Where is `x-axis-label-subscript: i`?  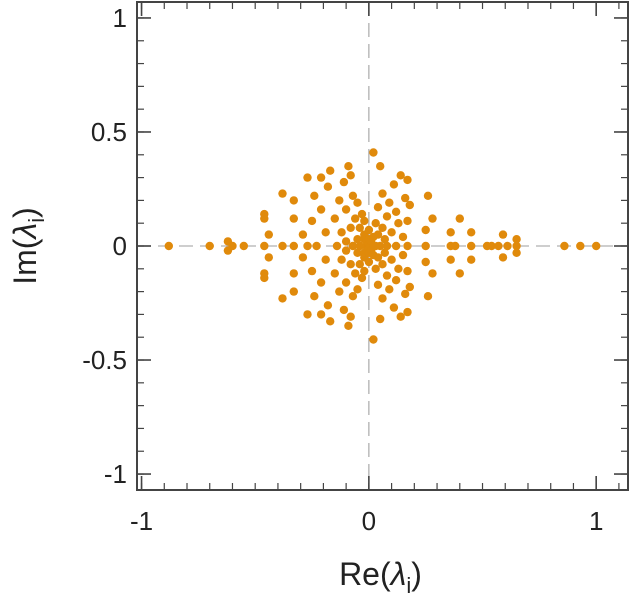
x-axis-label-subscript: i is located at coordinates (408, 585).